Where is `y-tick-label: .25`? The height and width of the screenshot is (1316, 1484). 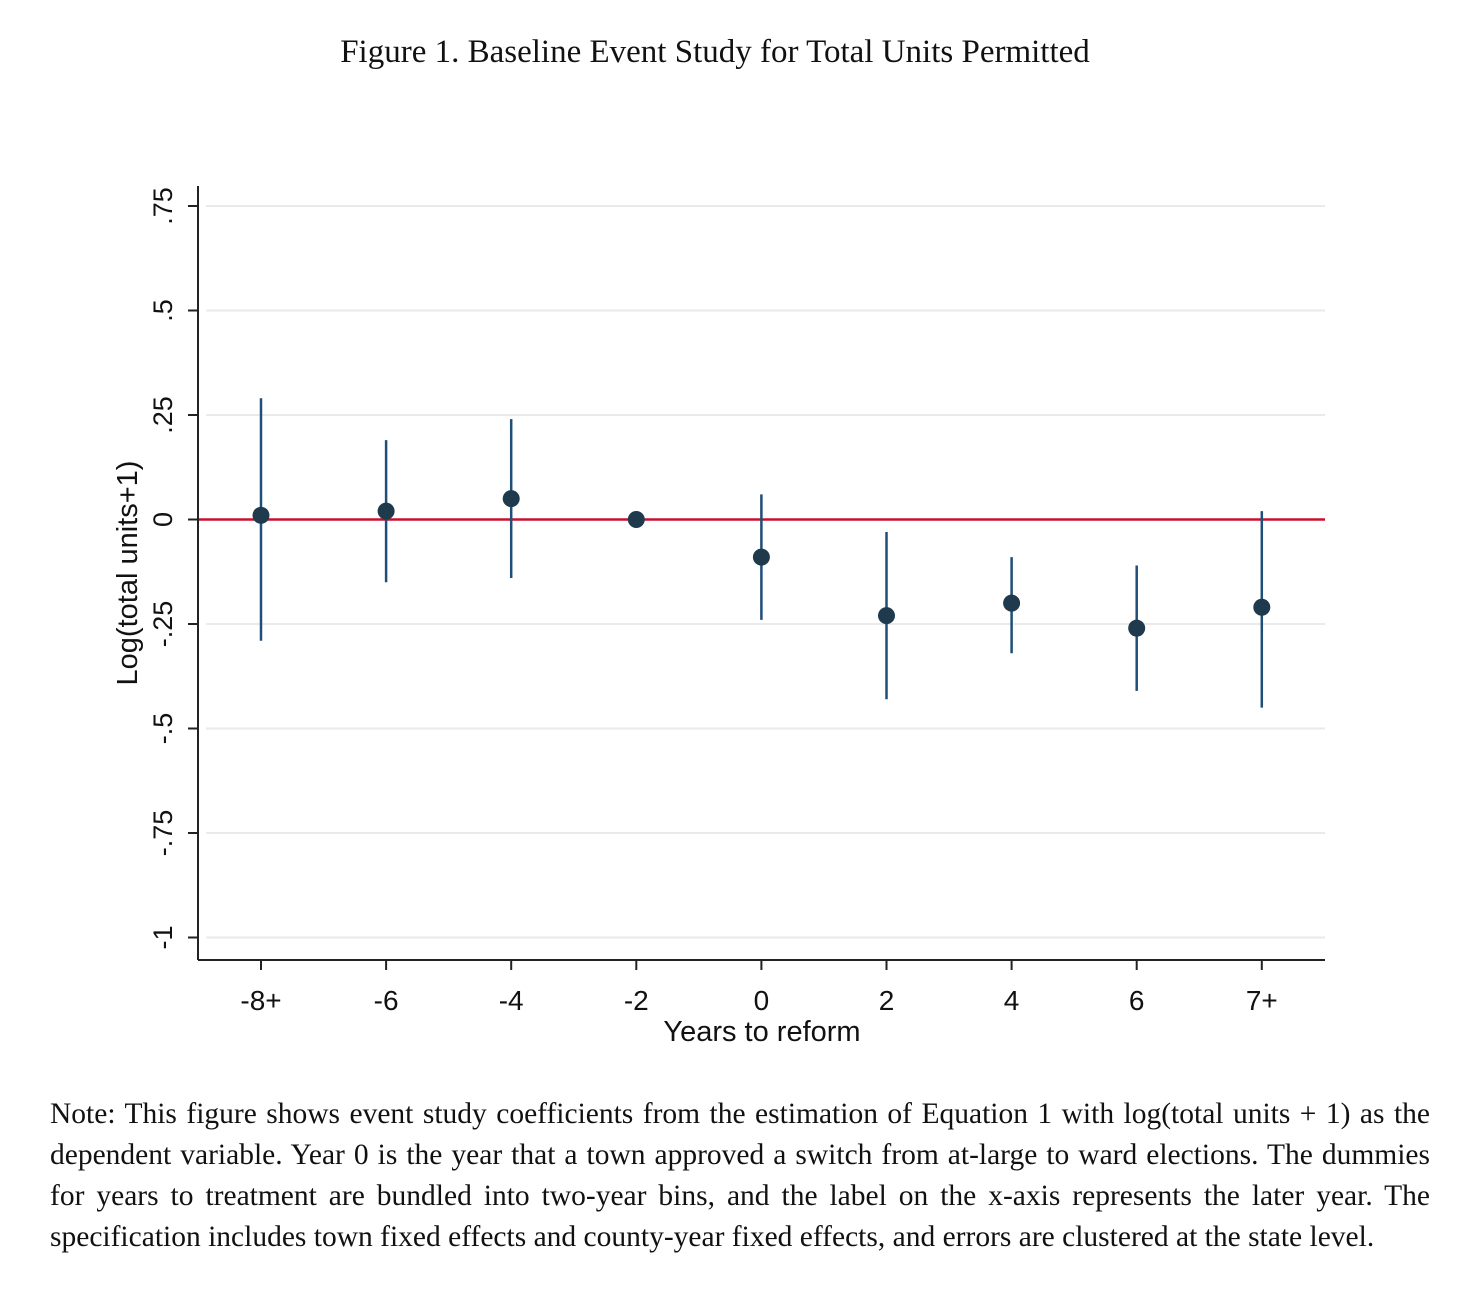
y-tick-label: .25 is located at coordinates (163, 415).